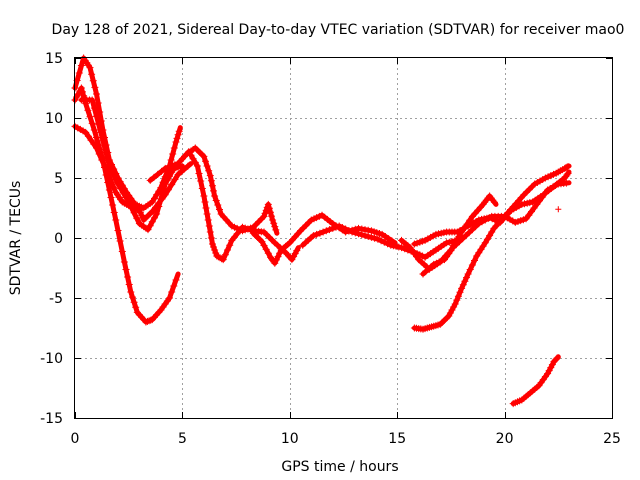 Image resolution: width=640 pixels, height=480 pixels. Describe the element at coordinates (397, 439) in the screenshot. I see `x-tick-label: 15` at that location.